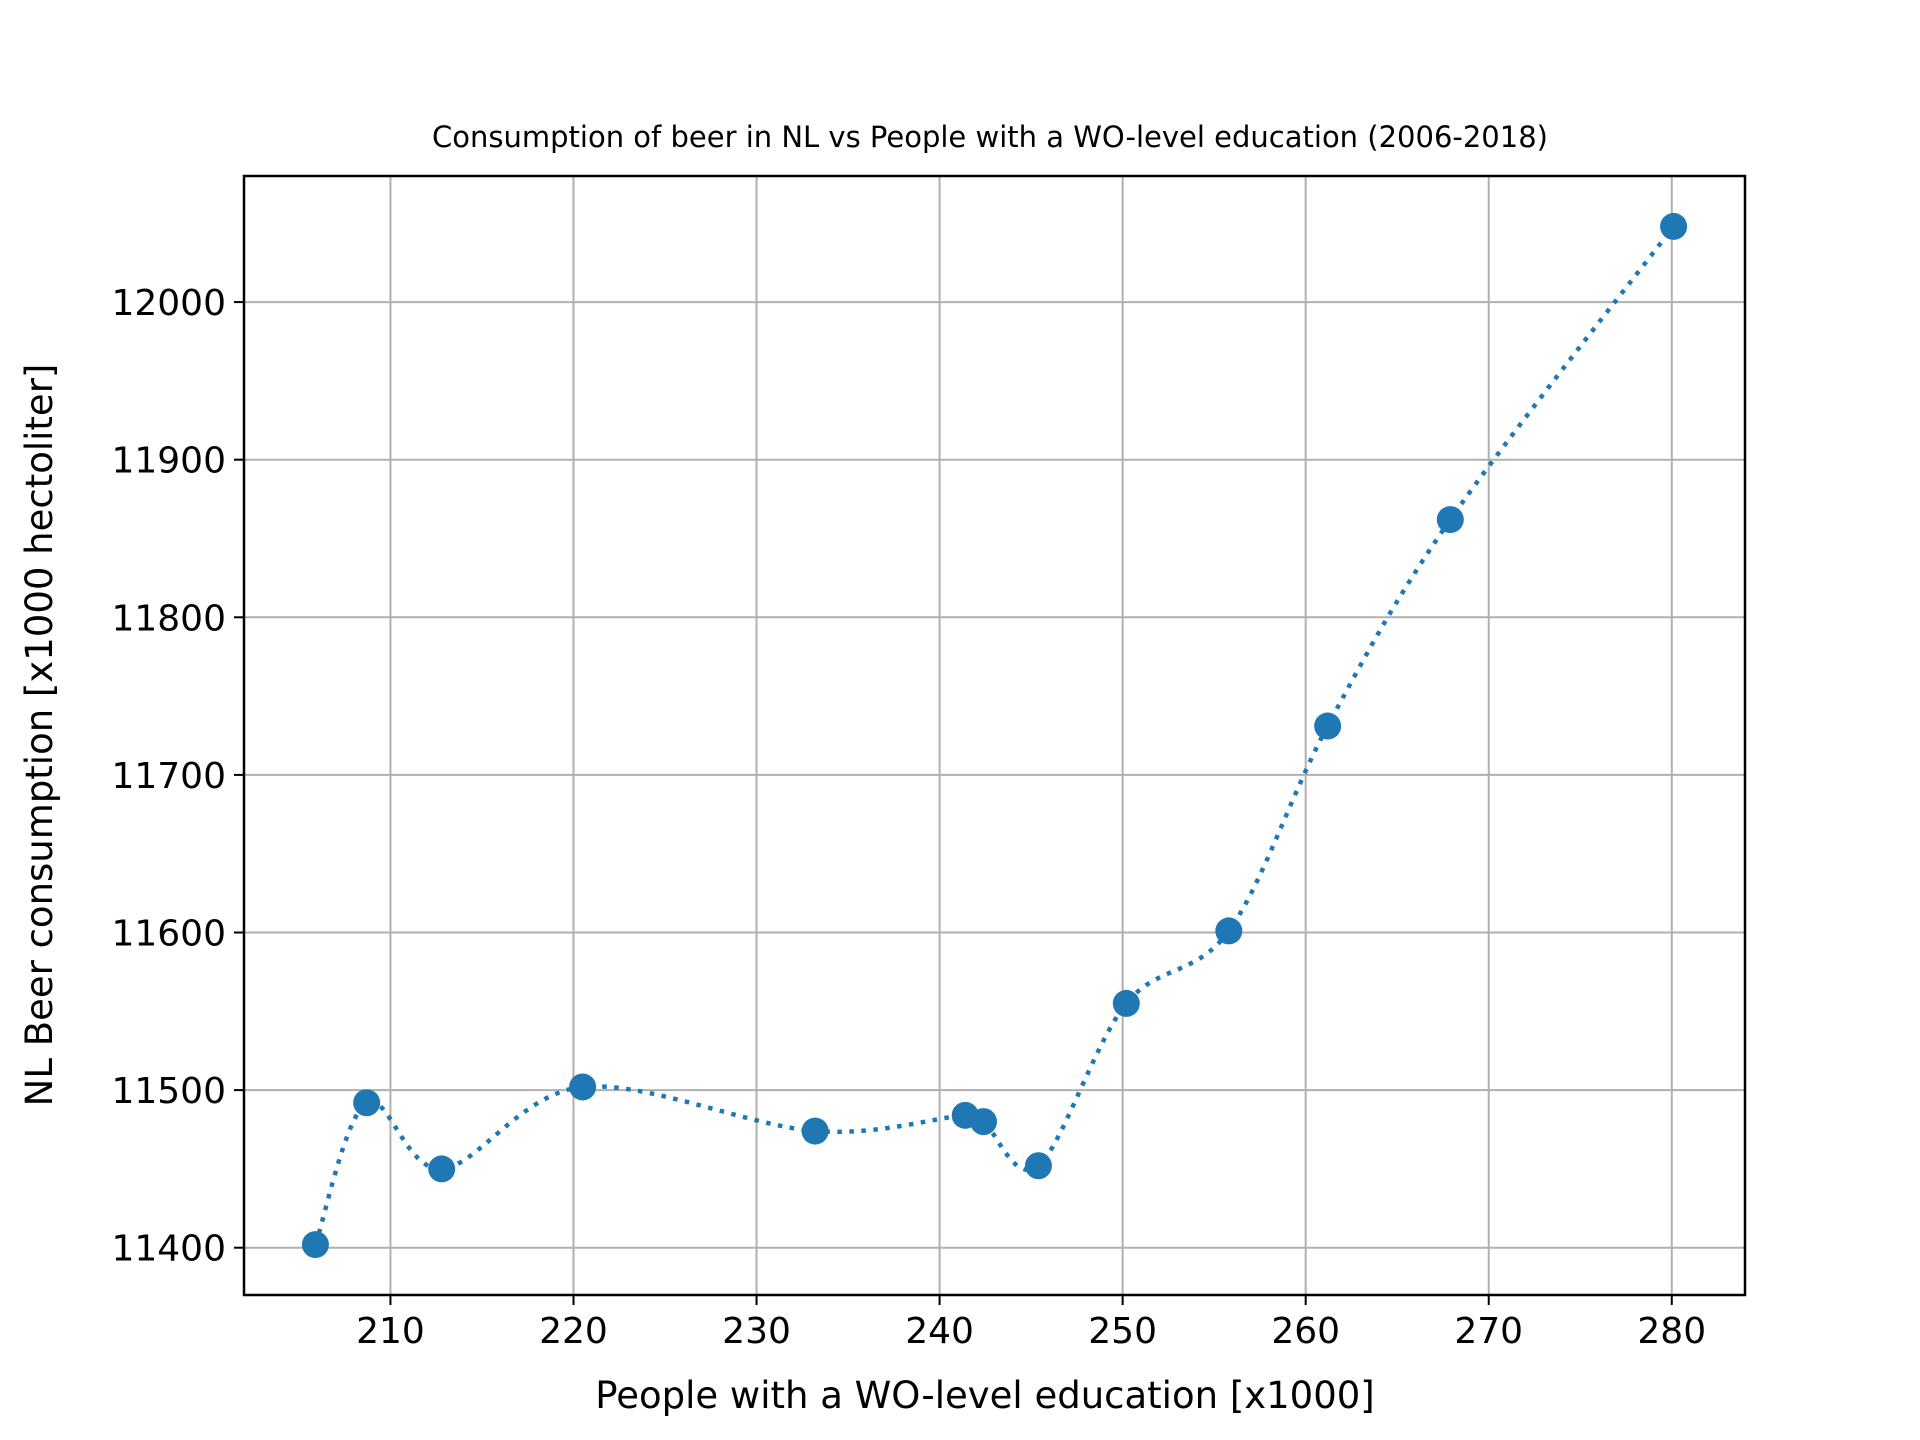 This screenshot has height=1440, width=1920. What do you see at coordinates (1488, 1331) in the screenshot?
I see `x-tick-label: 270` at bounding box center [1488, 1331].